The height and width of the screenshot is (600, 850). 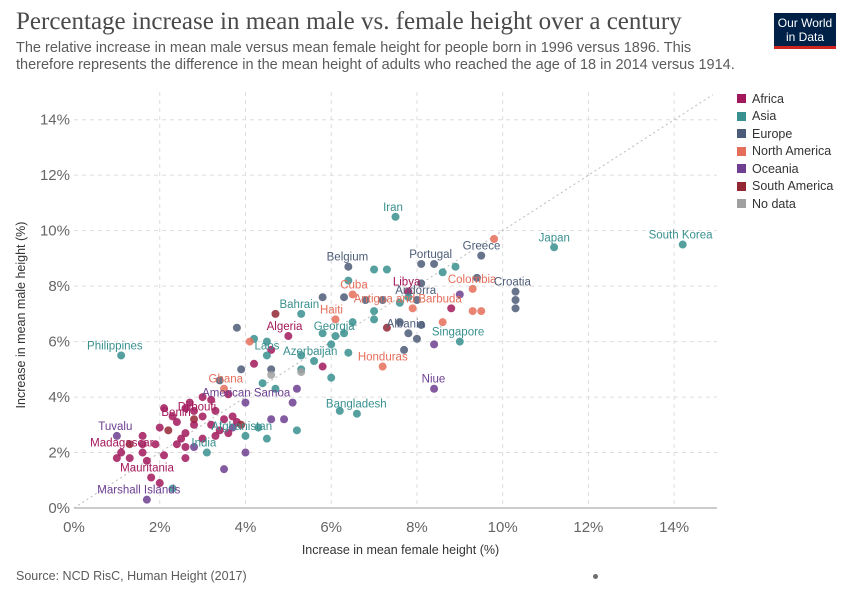 I want to click on legend-item: Oceania, so click(x=785, y=169).